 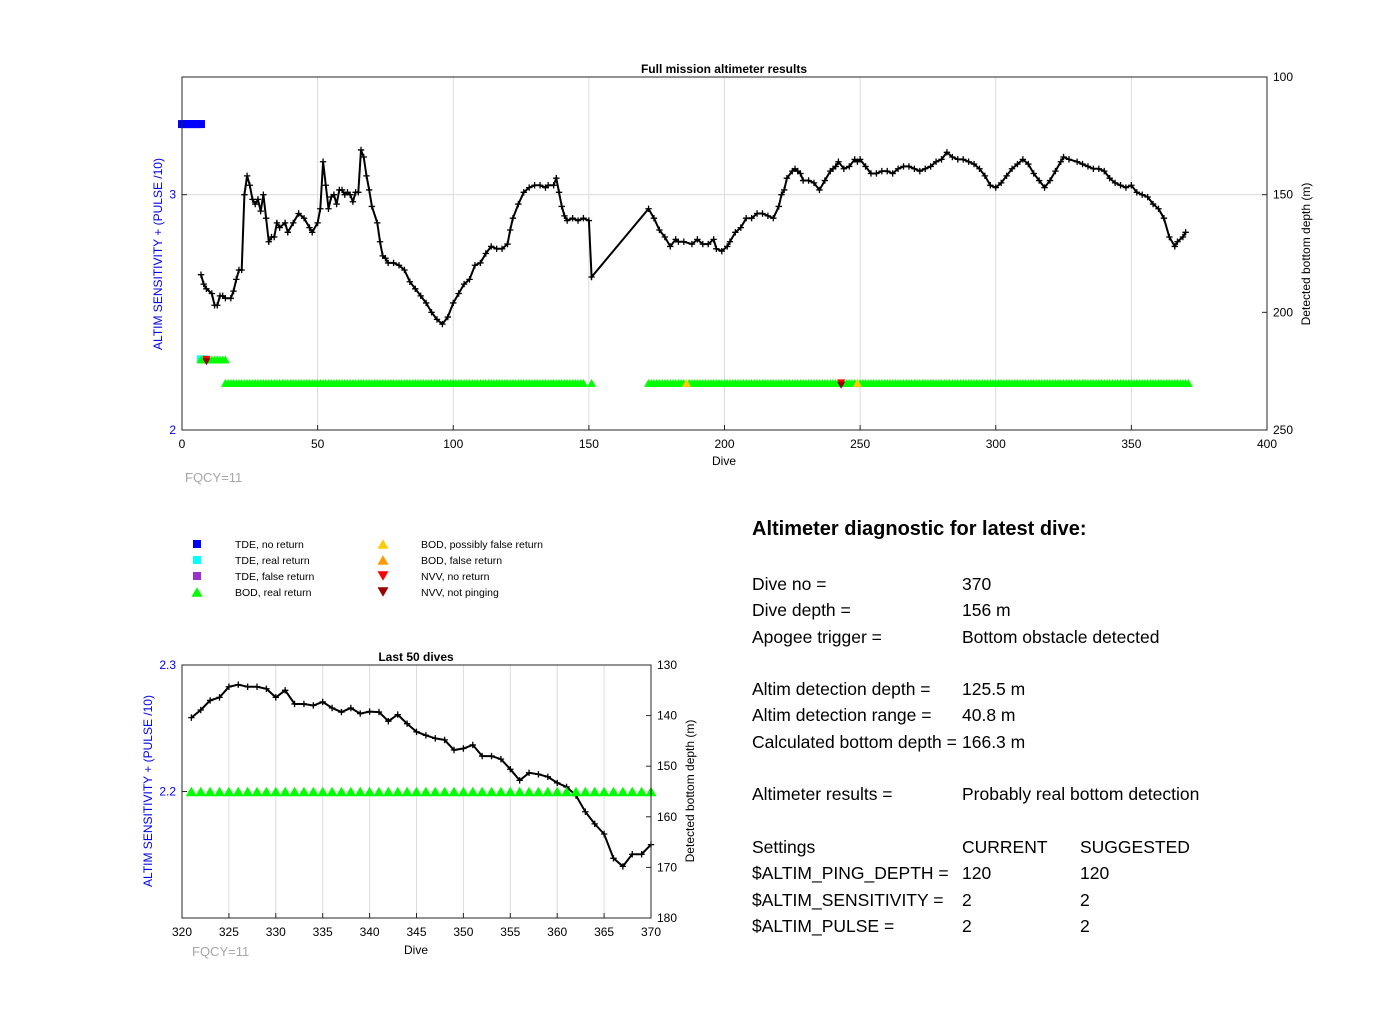 What do you see at coordinates (1062, 689) in the screenshot?
I see `altim-detection-depth-row: Altim detection depth = 125.5 m` at bounding box center [1062, 689].